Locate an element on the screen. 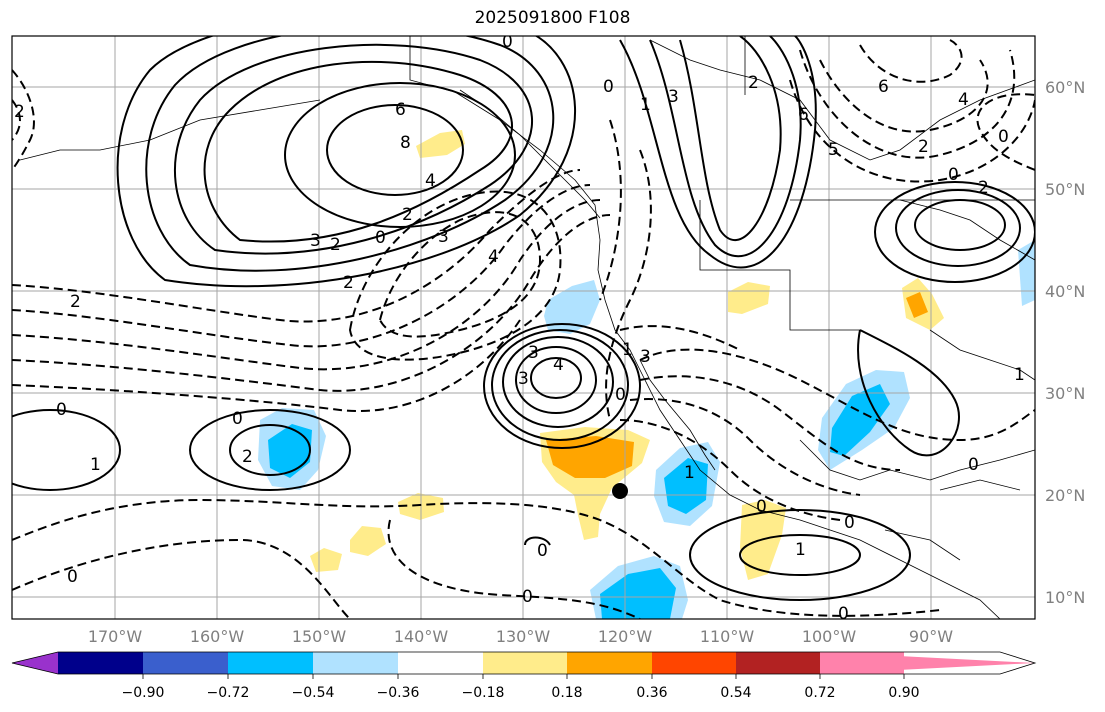  map-title: 2025091800 F108 is located at coordinates (552, 18).